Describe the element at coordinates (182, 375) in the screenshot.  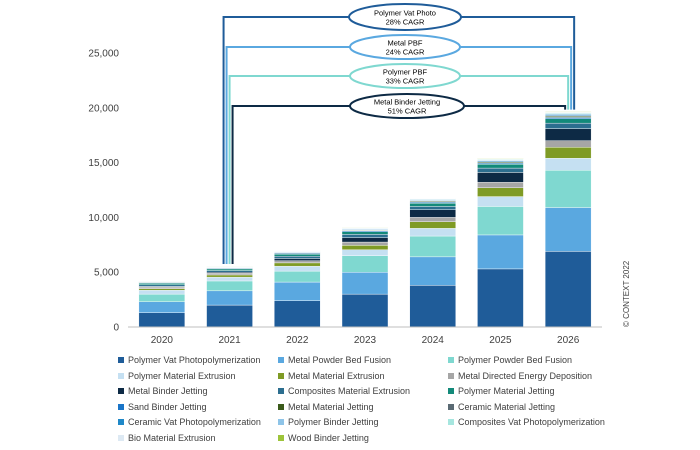
I see `legend-label: Polymer Material Extrusion` at that location.